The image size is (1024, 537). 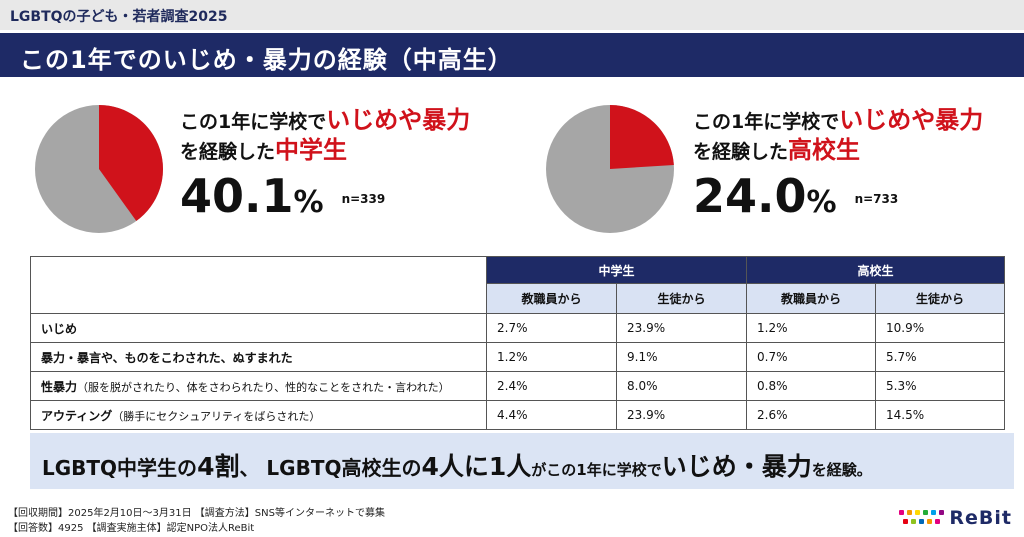 What do you see at coordinates (922, 518) in the screenshot?
I see `rebit-dots-logo-icon` at bounding box center [922, 518].